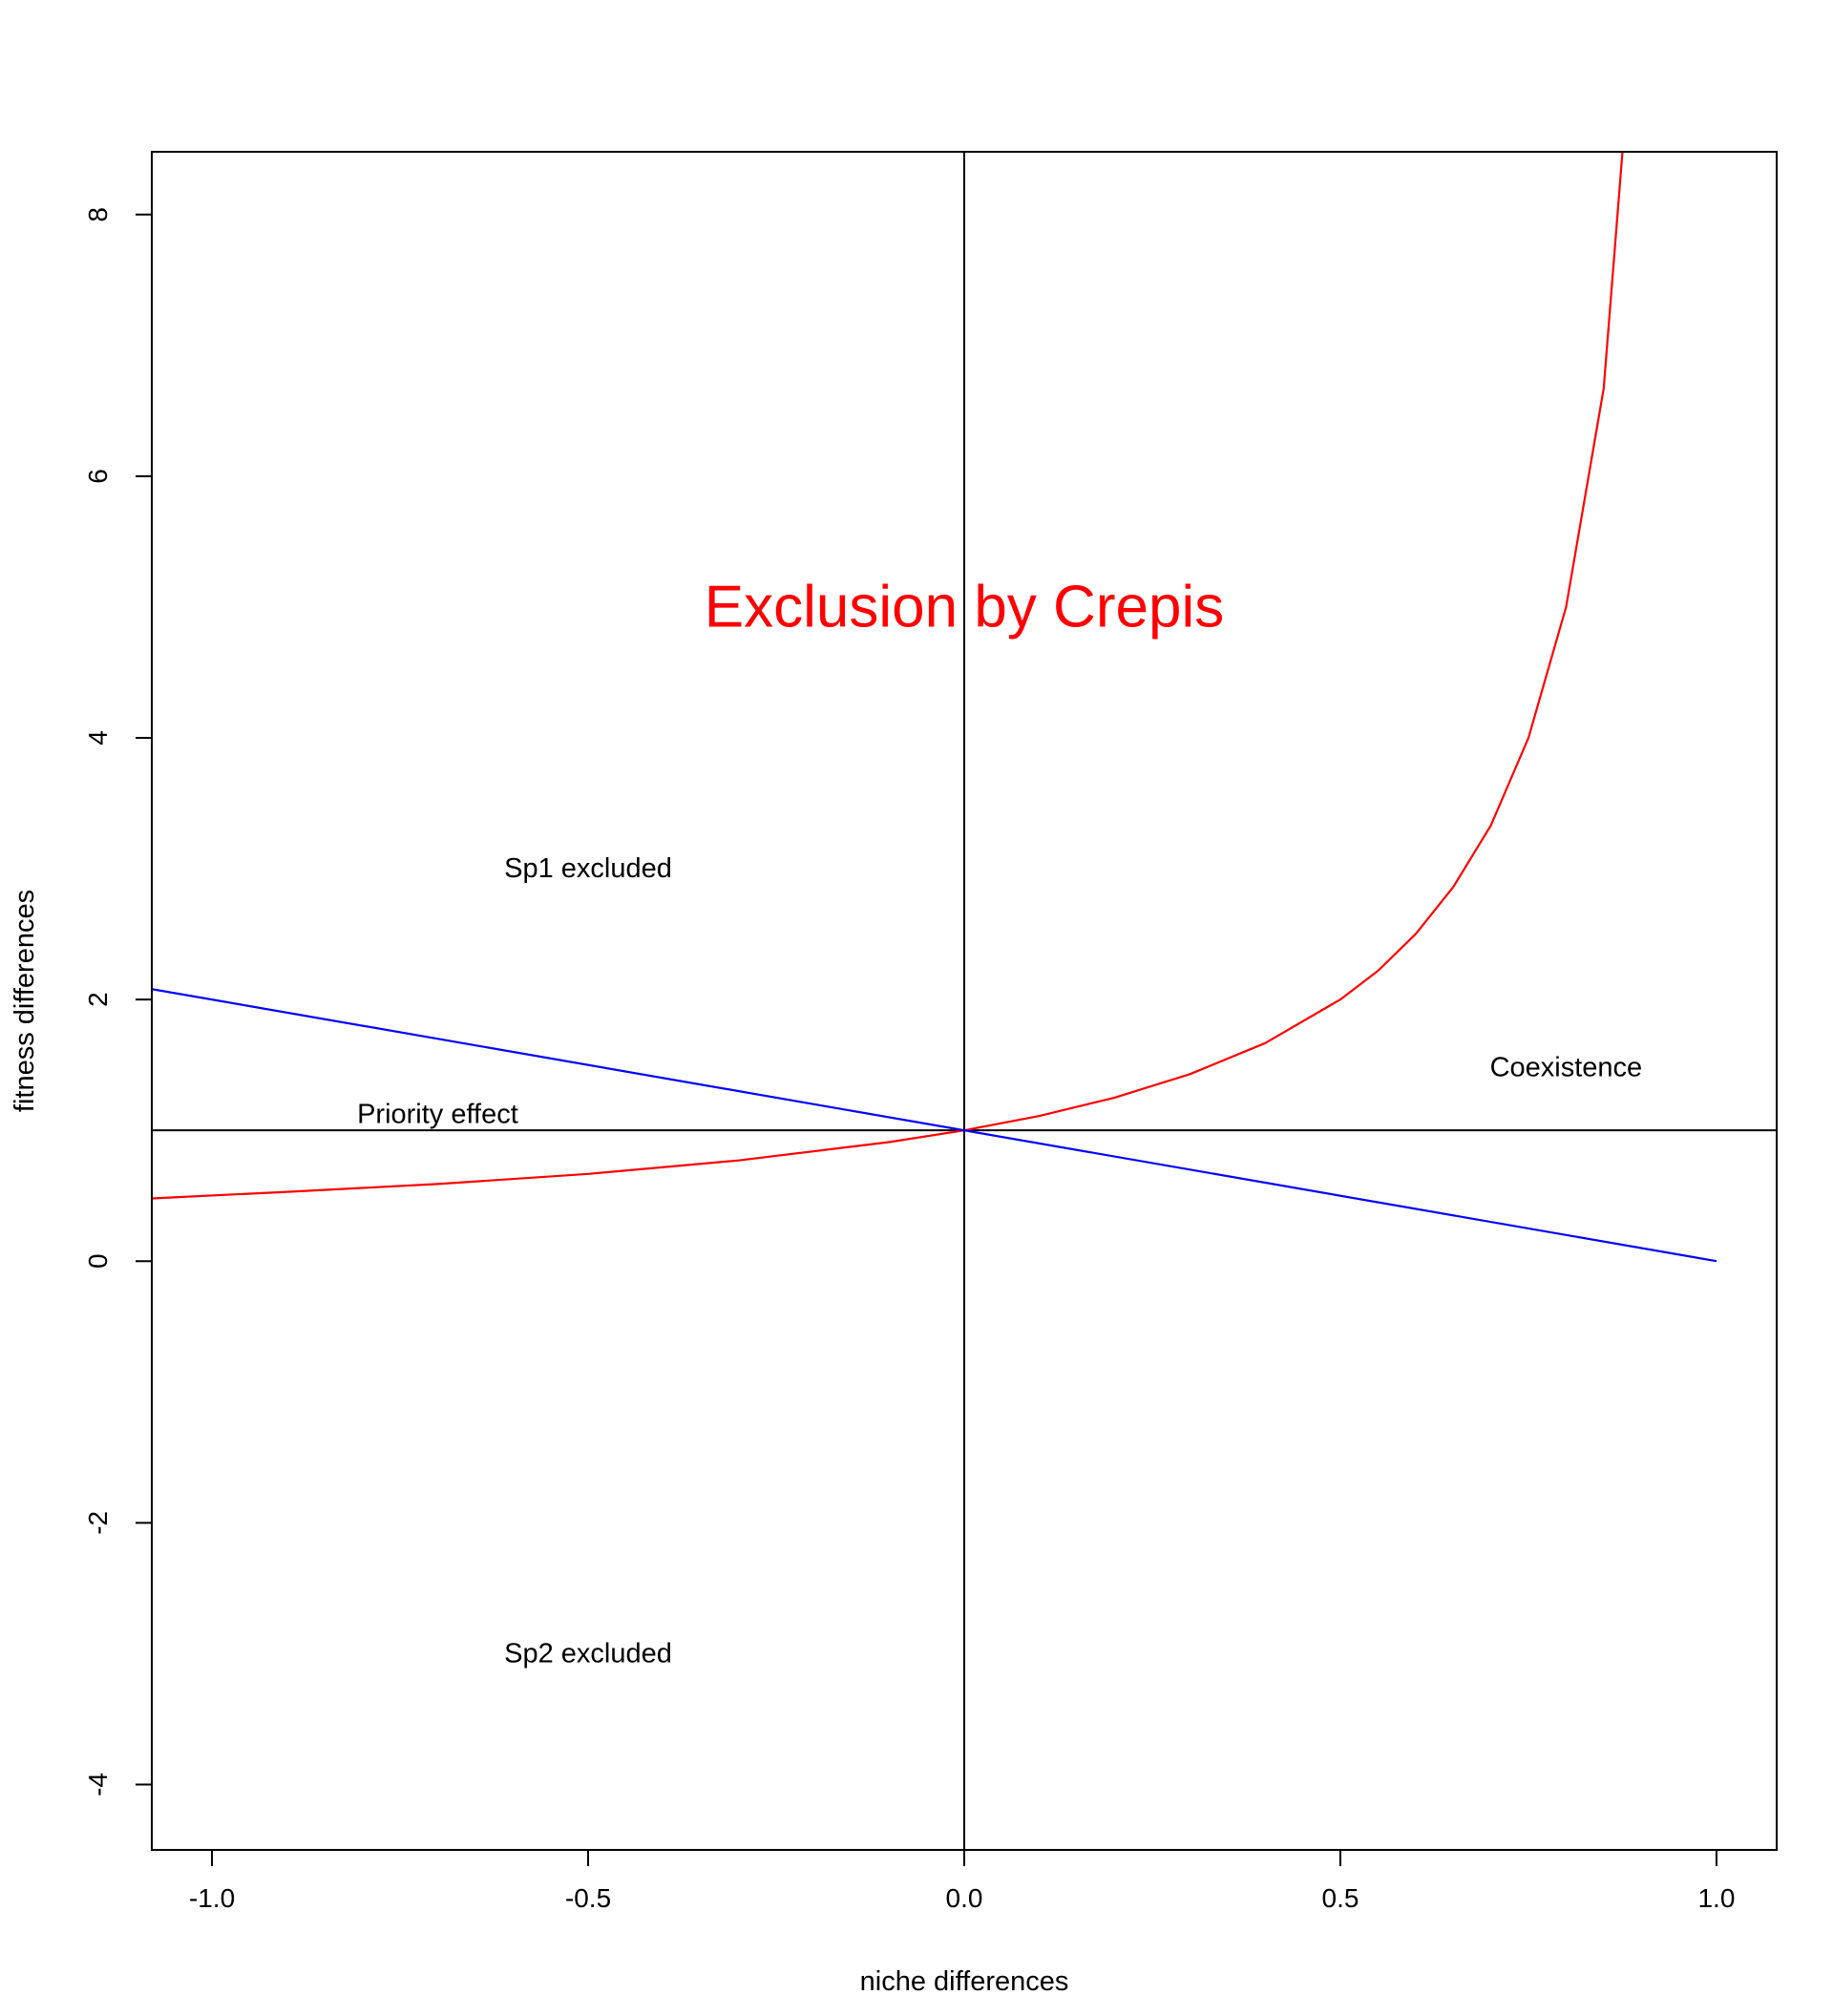 Image resolution: width=1833 pixels, height=2016 pixels. I want to click on y-tick-label: 0, so click(98, 1261).